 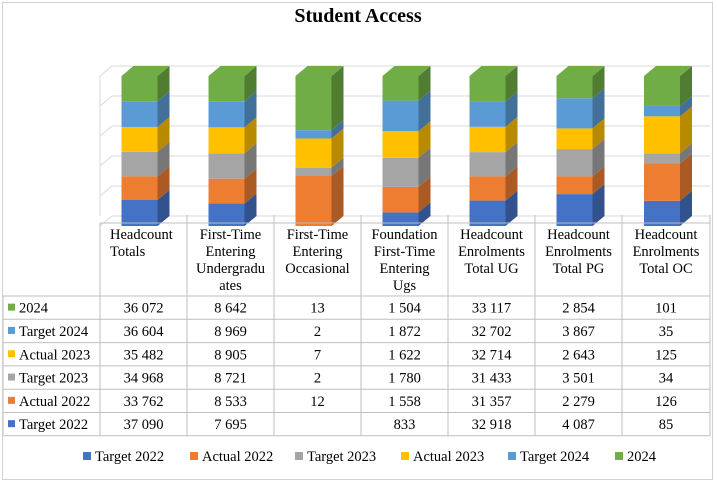 I want to click on legend-item: Actual 2023, so click(x=442, y=457).